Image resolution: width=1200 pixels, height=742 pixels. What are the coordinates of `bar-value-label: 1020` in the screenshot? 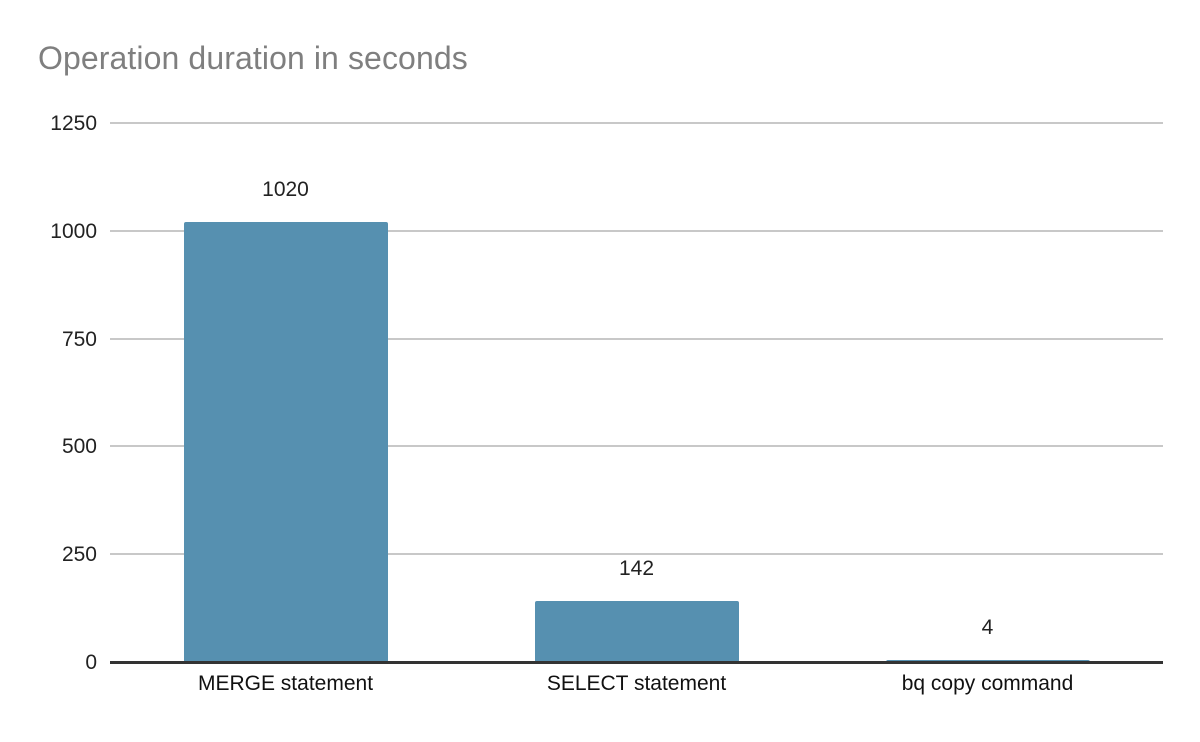 It's located at (285, 190).